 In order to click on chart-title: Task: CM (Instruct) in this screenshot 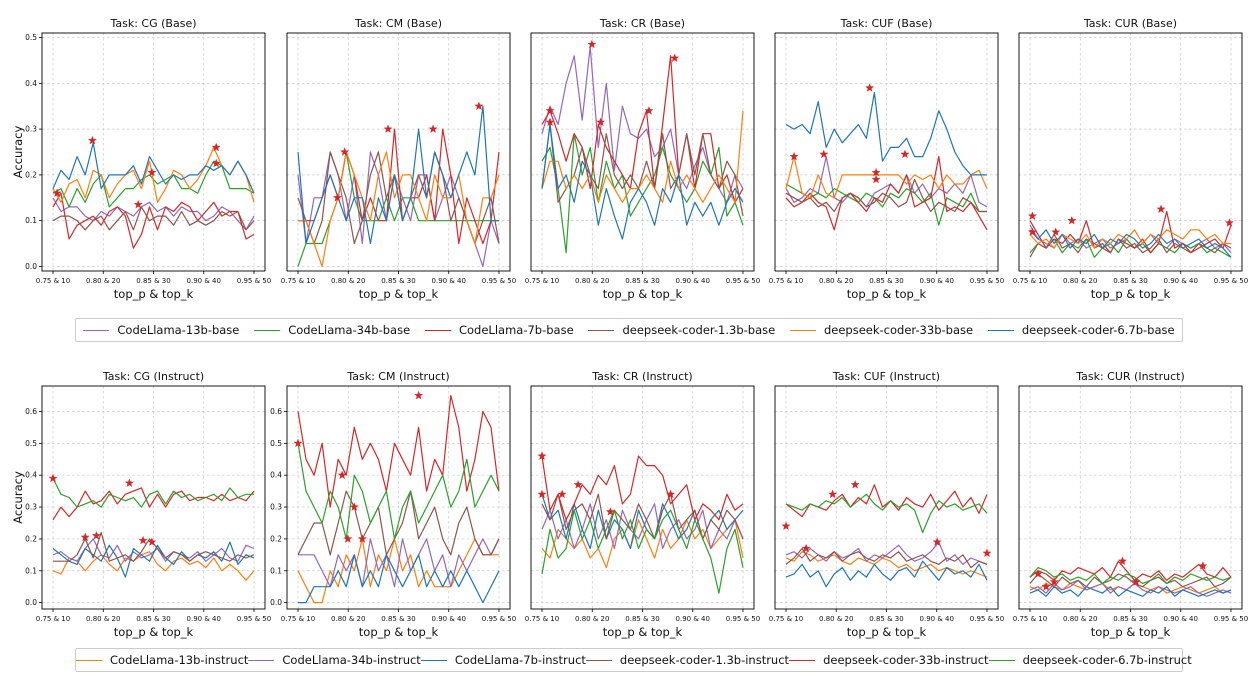, I will do `click(397, 376)`.